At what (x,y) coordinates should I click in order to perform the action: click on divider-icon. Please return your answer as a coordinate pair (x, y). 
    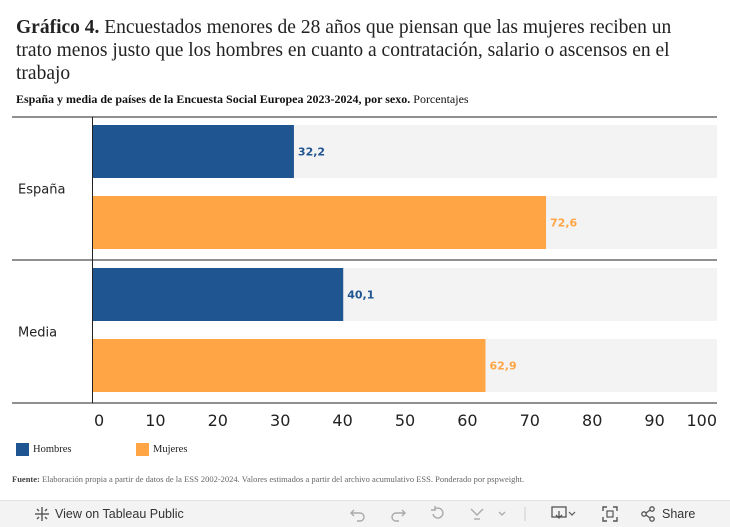
    Looking at the image, I should click on (525, 514).